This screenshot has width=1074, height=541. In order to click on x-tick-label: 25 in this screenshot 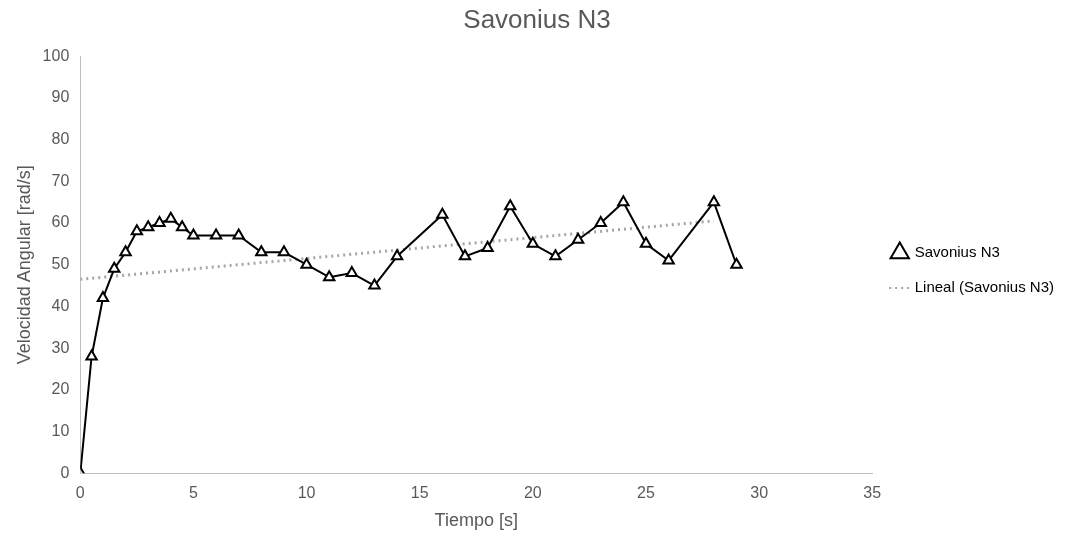, I will do `click(646, 493)`.